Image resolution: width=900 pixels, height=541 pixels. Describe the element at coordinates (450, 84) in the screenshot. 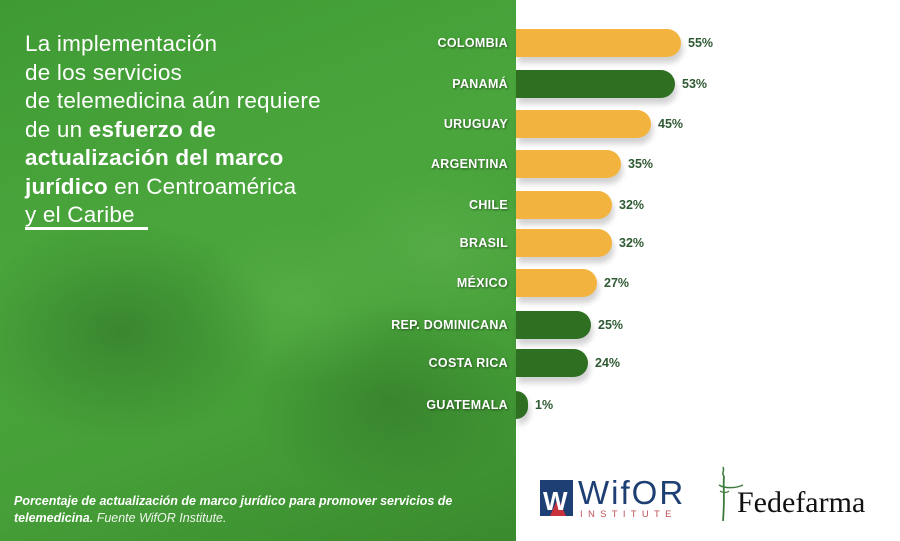

I see `chart-row: PANAMÁ 53%` at that location.